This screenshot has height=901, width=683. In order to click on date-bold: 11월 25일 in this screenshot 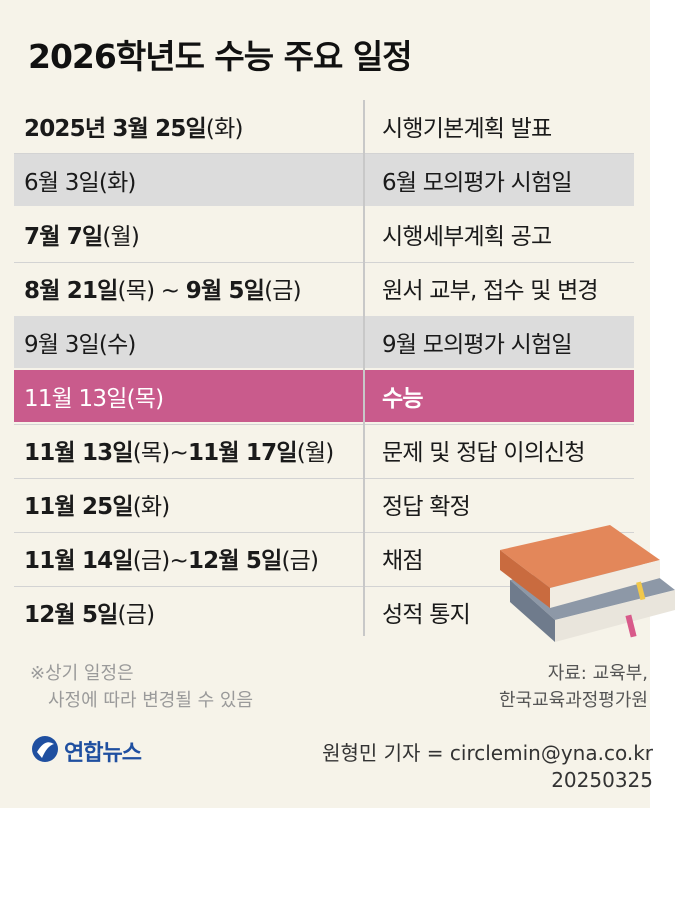, I will do `click(79, 507)`.